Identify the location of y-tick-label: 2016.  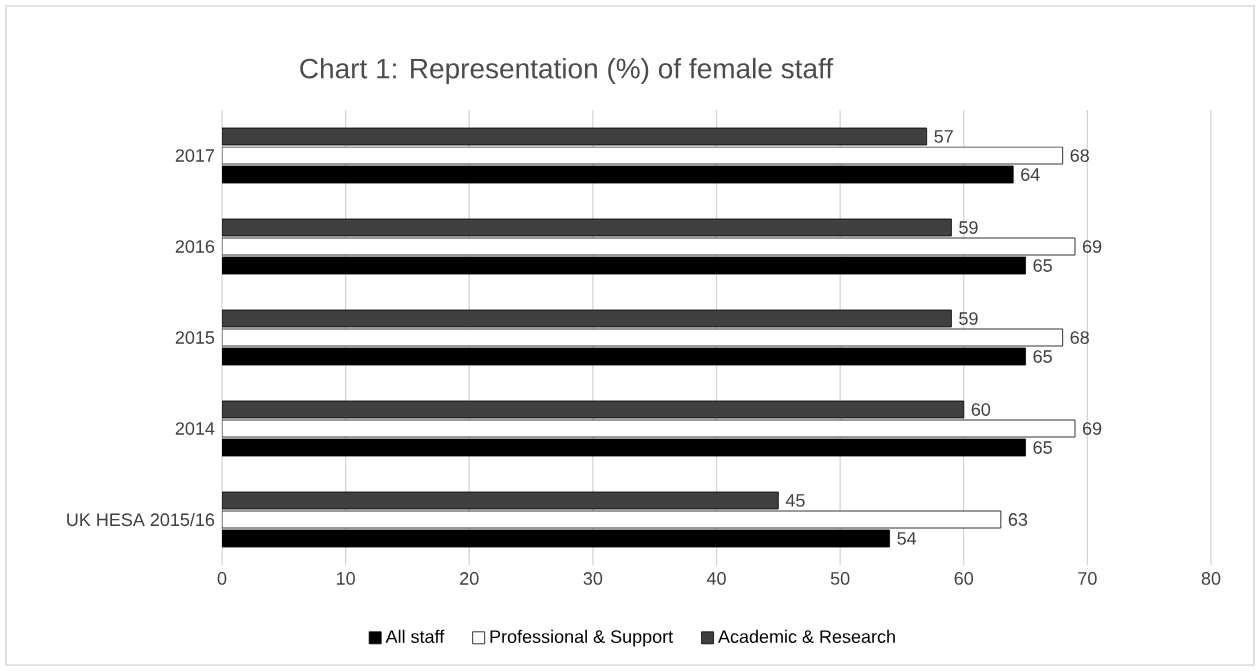
(195, 246).